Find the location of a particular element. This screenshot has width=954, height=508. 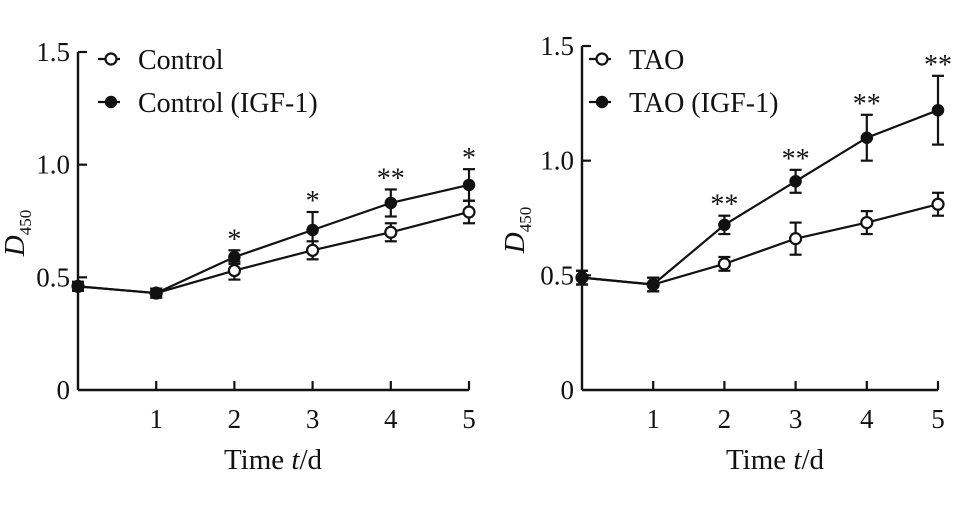

legend-label: Control (IGF-1) is located at coordinates (228, 103).